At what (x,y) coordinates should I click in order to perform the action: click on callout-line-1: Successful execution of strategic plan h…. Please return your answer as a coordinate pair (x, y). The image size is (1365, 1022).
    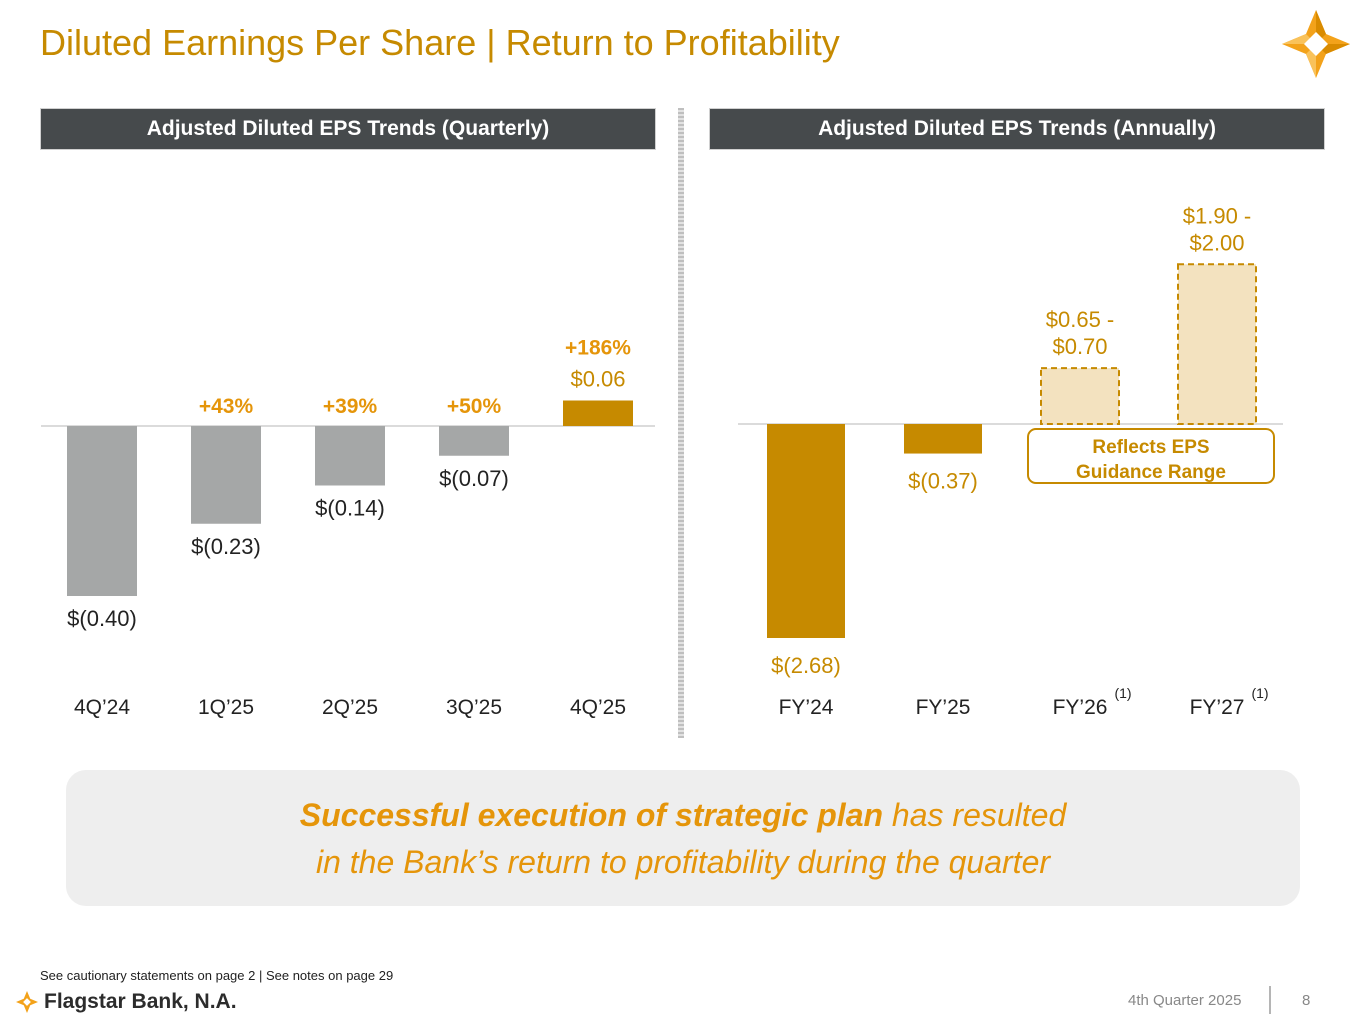
    Looking at the image, I should click on (683, 815).